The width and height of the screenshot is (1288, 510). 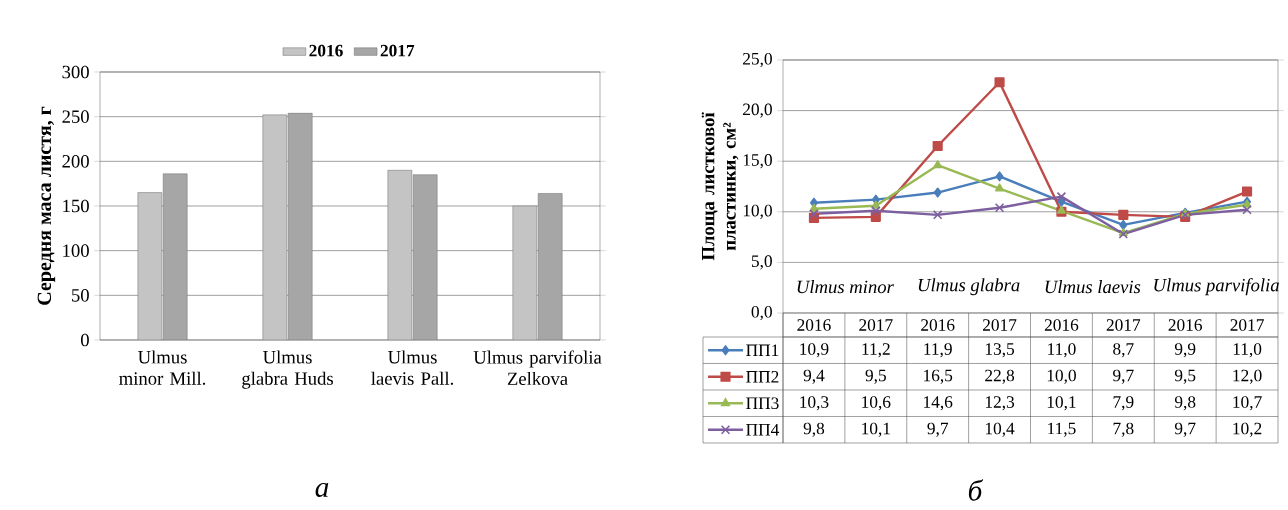 What do you see at coordinates (814, 376) in the screenshot?
I see `data-label: 9,4` at bounding box center [814, 376].